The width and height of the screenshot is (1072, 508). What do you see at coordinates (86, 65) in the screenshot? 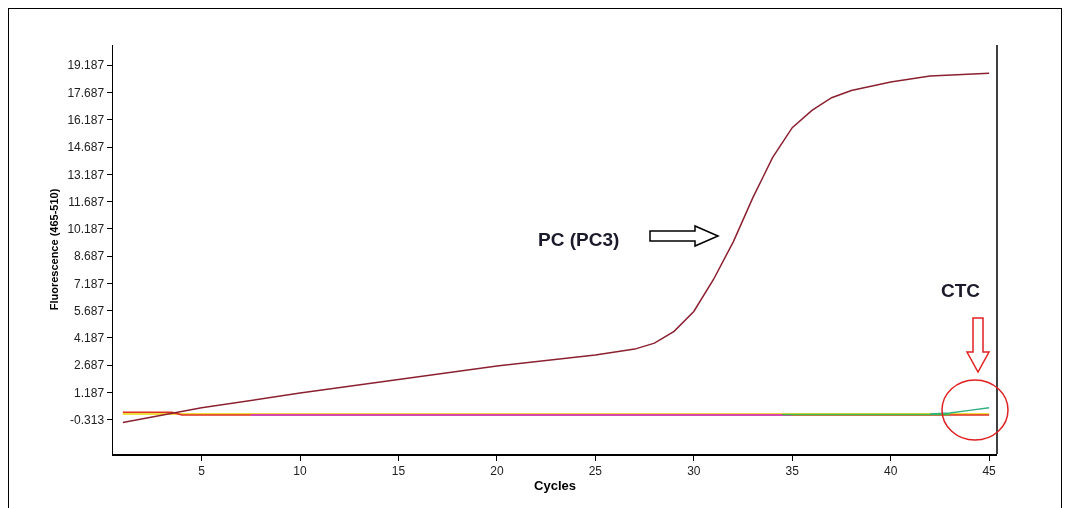
I see `y-tick-label: 19.187` at bounding box center [86, 65].